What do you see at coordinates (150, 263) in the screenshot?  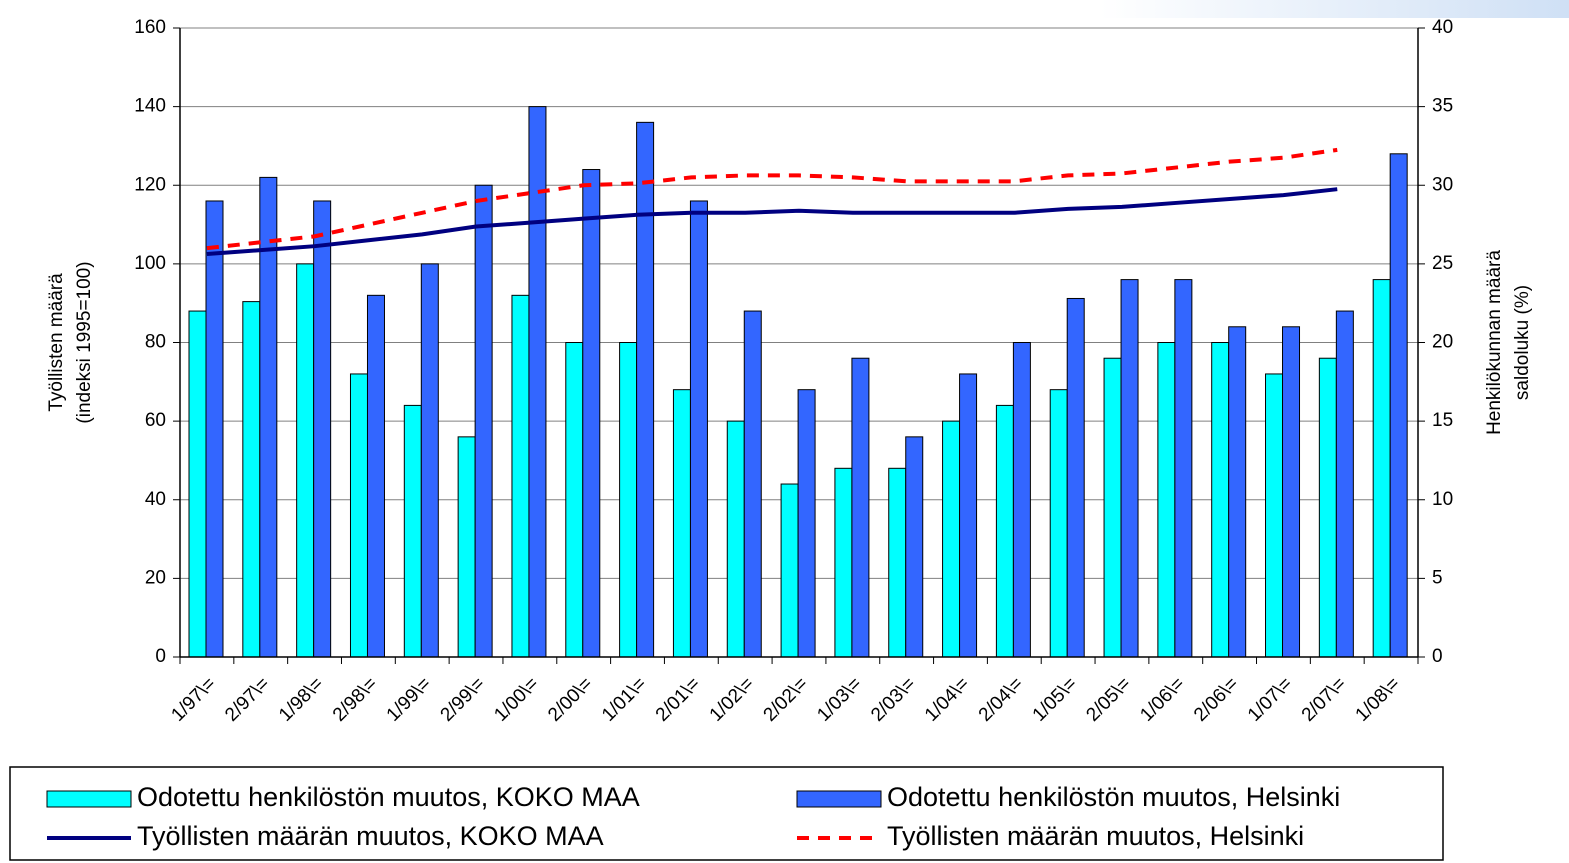 I see `y-tick-label: 100` at bounding box center [150, 263].